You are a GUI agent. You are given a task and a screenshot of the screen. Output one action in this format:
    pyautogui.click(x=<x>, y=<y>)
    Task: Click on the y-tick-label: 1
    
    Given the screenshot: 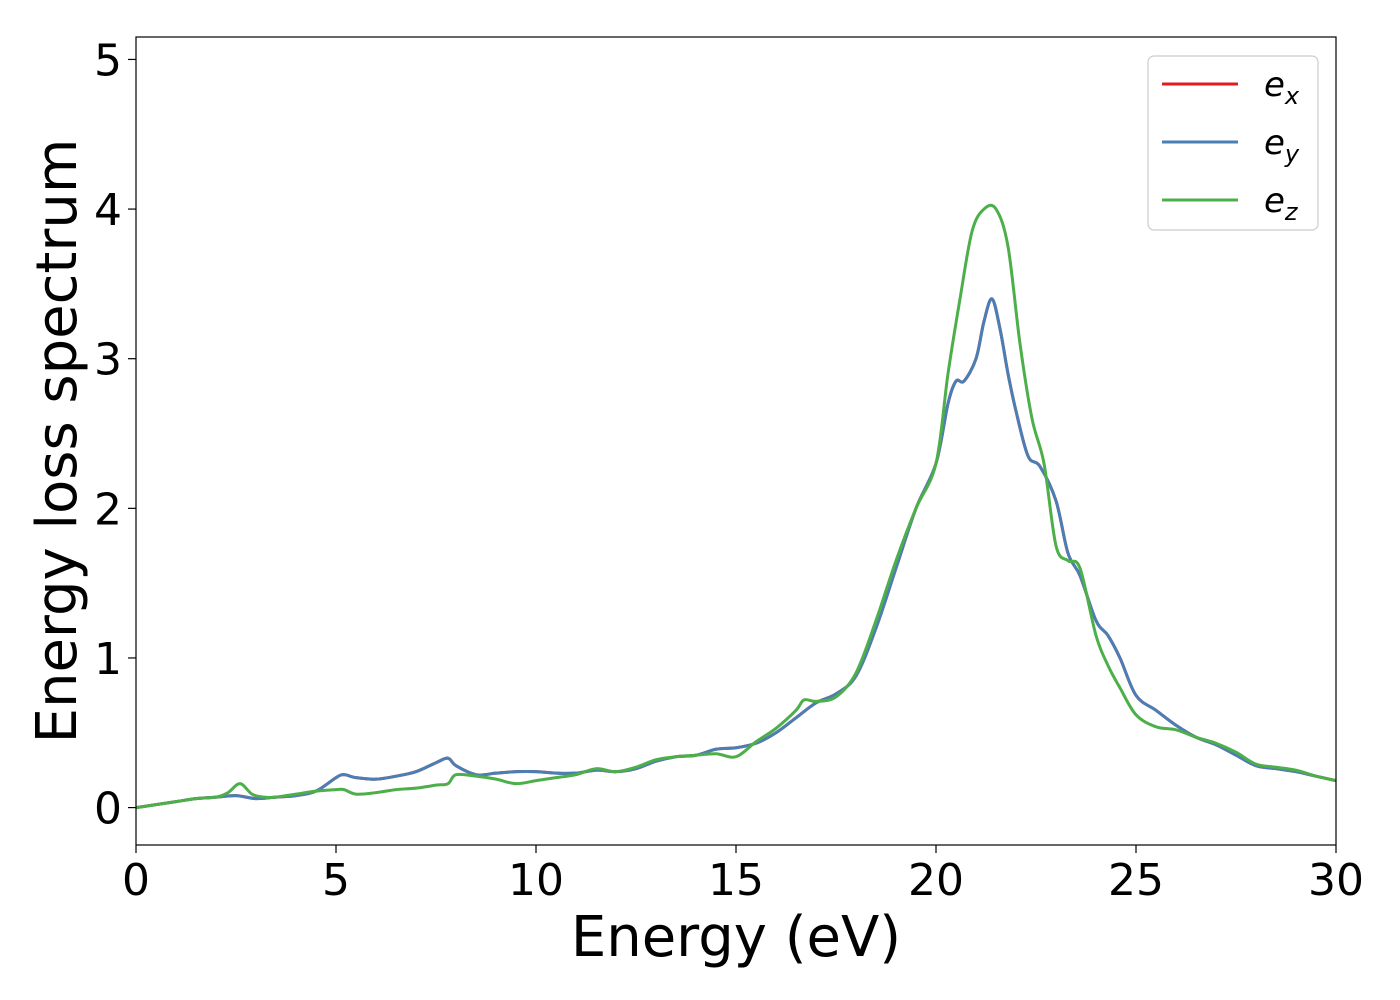 What is the action you would take?
    pyautogui.click(x=108, y=659)
    